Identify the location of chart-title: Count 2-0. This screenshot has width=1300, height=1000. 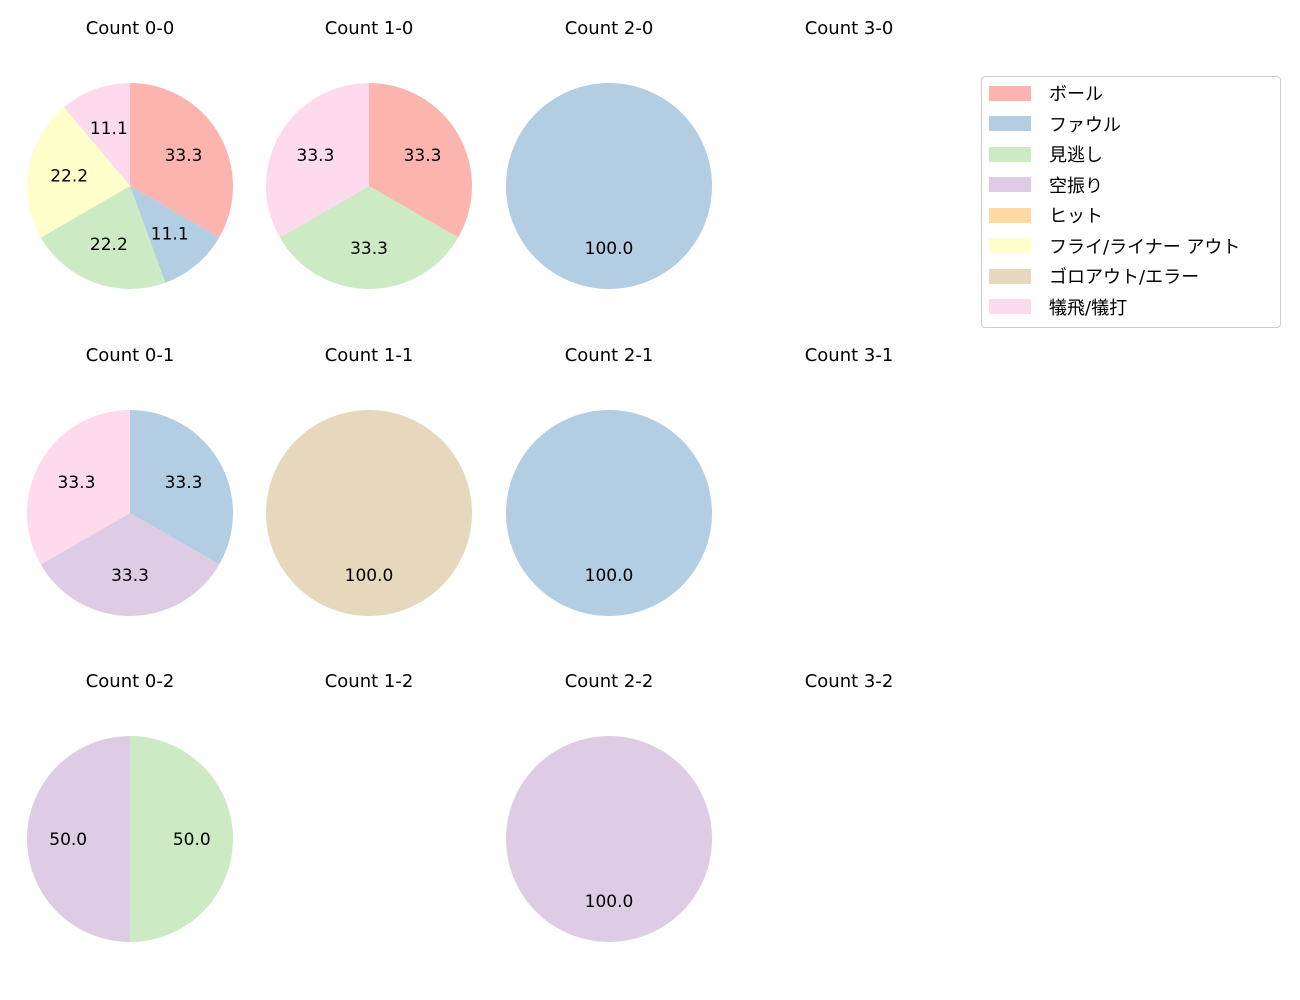
(609, 28).